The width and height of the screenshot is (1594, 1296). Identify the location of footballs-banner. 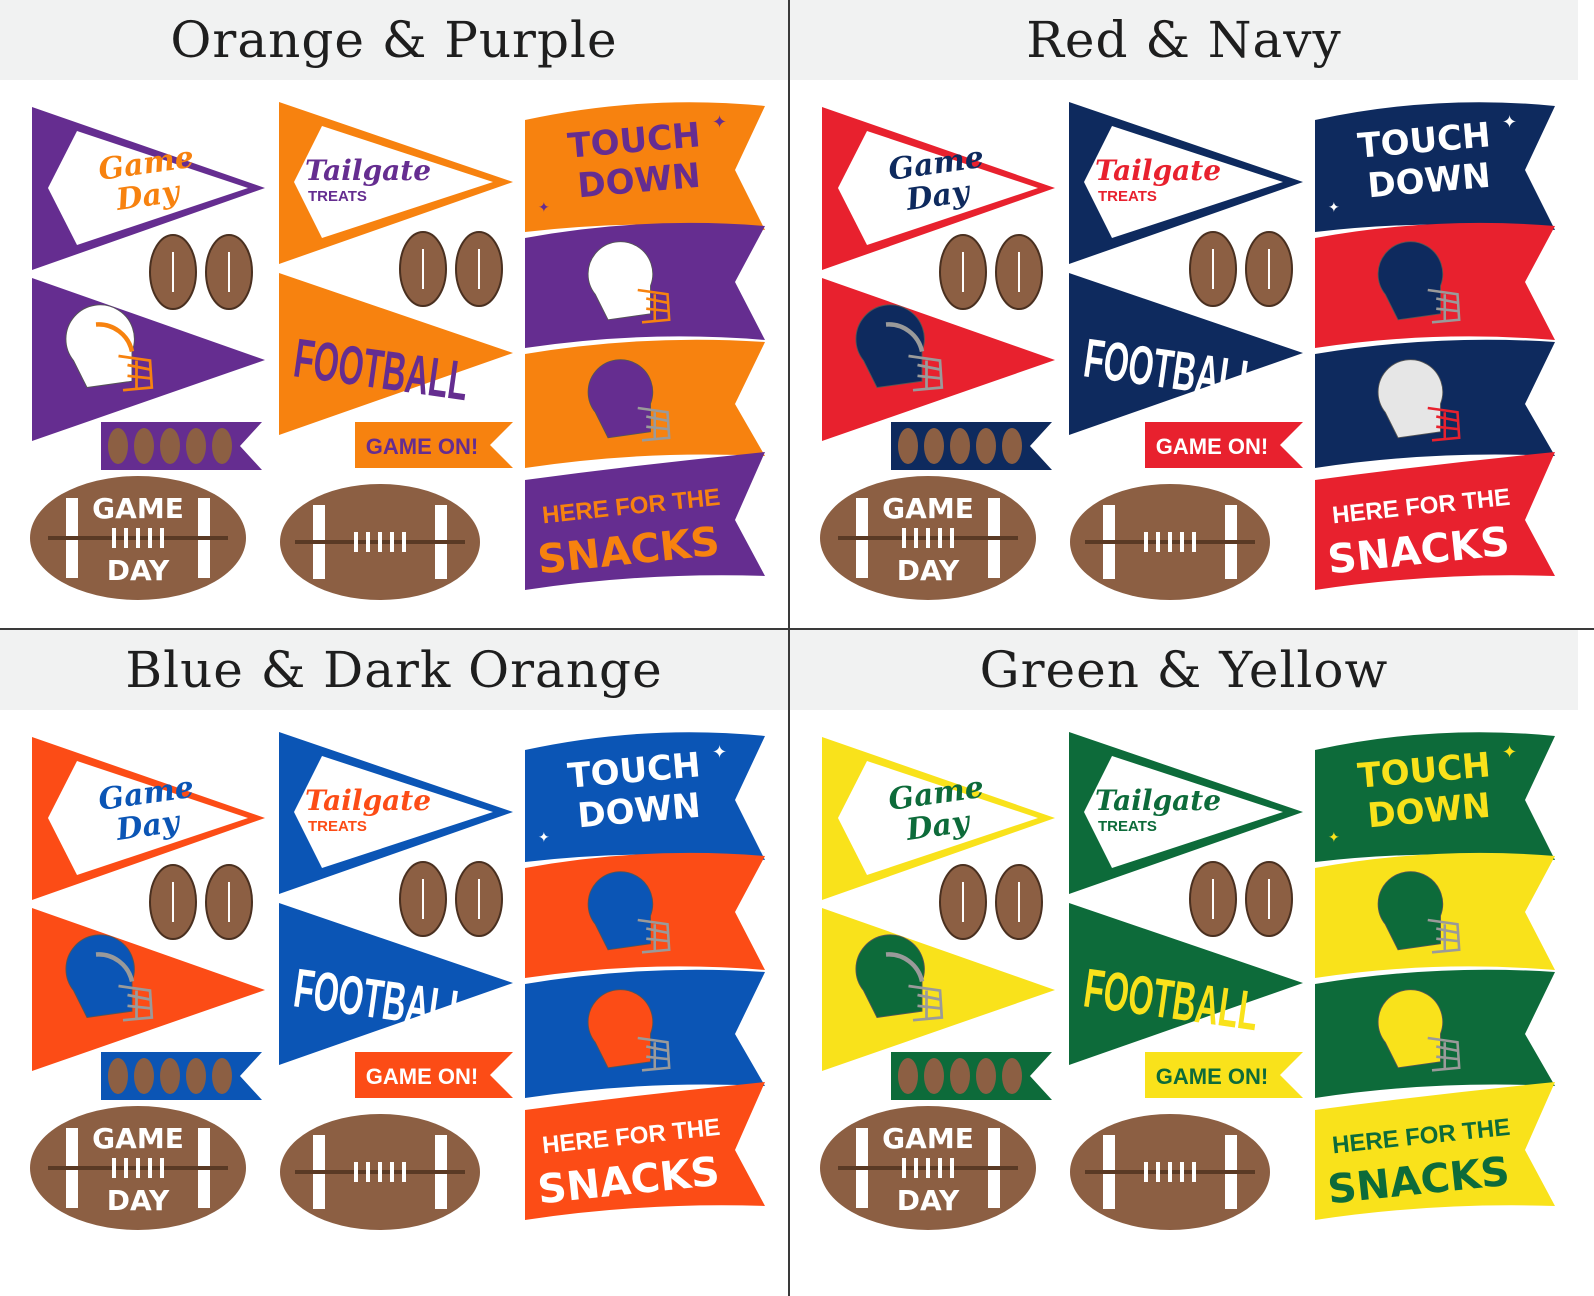
(971, 446).